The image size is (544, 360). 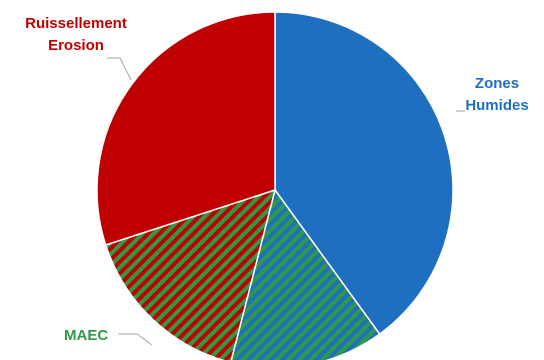 I want to click on slice-label-line: Erosion, so click(x=76, y=45).